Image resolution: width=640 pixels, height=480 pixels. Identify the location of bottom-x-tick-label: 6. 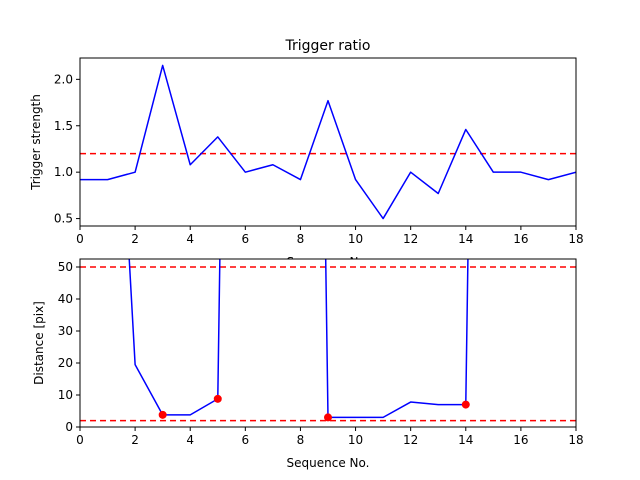
(246, 440).